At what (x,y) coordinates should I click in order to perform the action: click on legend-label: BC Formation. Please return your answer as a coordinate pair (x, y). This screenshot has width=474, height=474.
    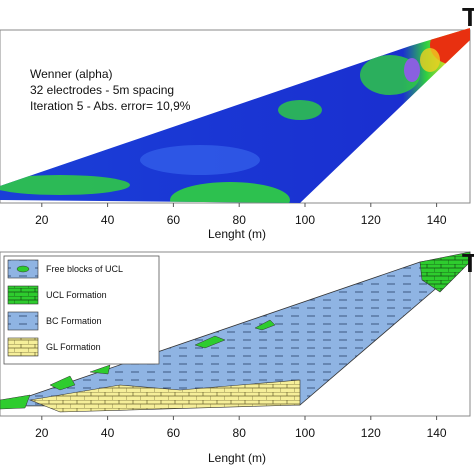
    Looking at the image, I should click on (74, 321).